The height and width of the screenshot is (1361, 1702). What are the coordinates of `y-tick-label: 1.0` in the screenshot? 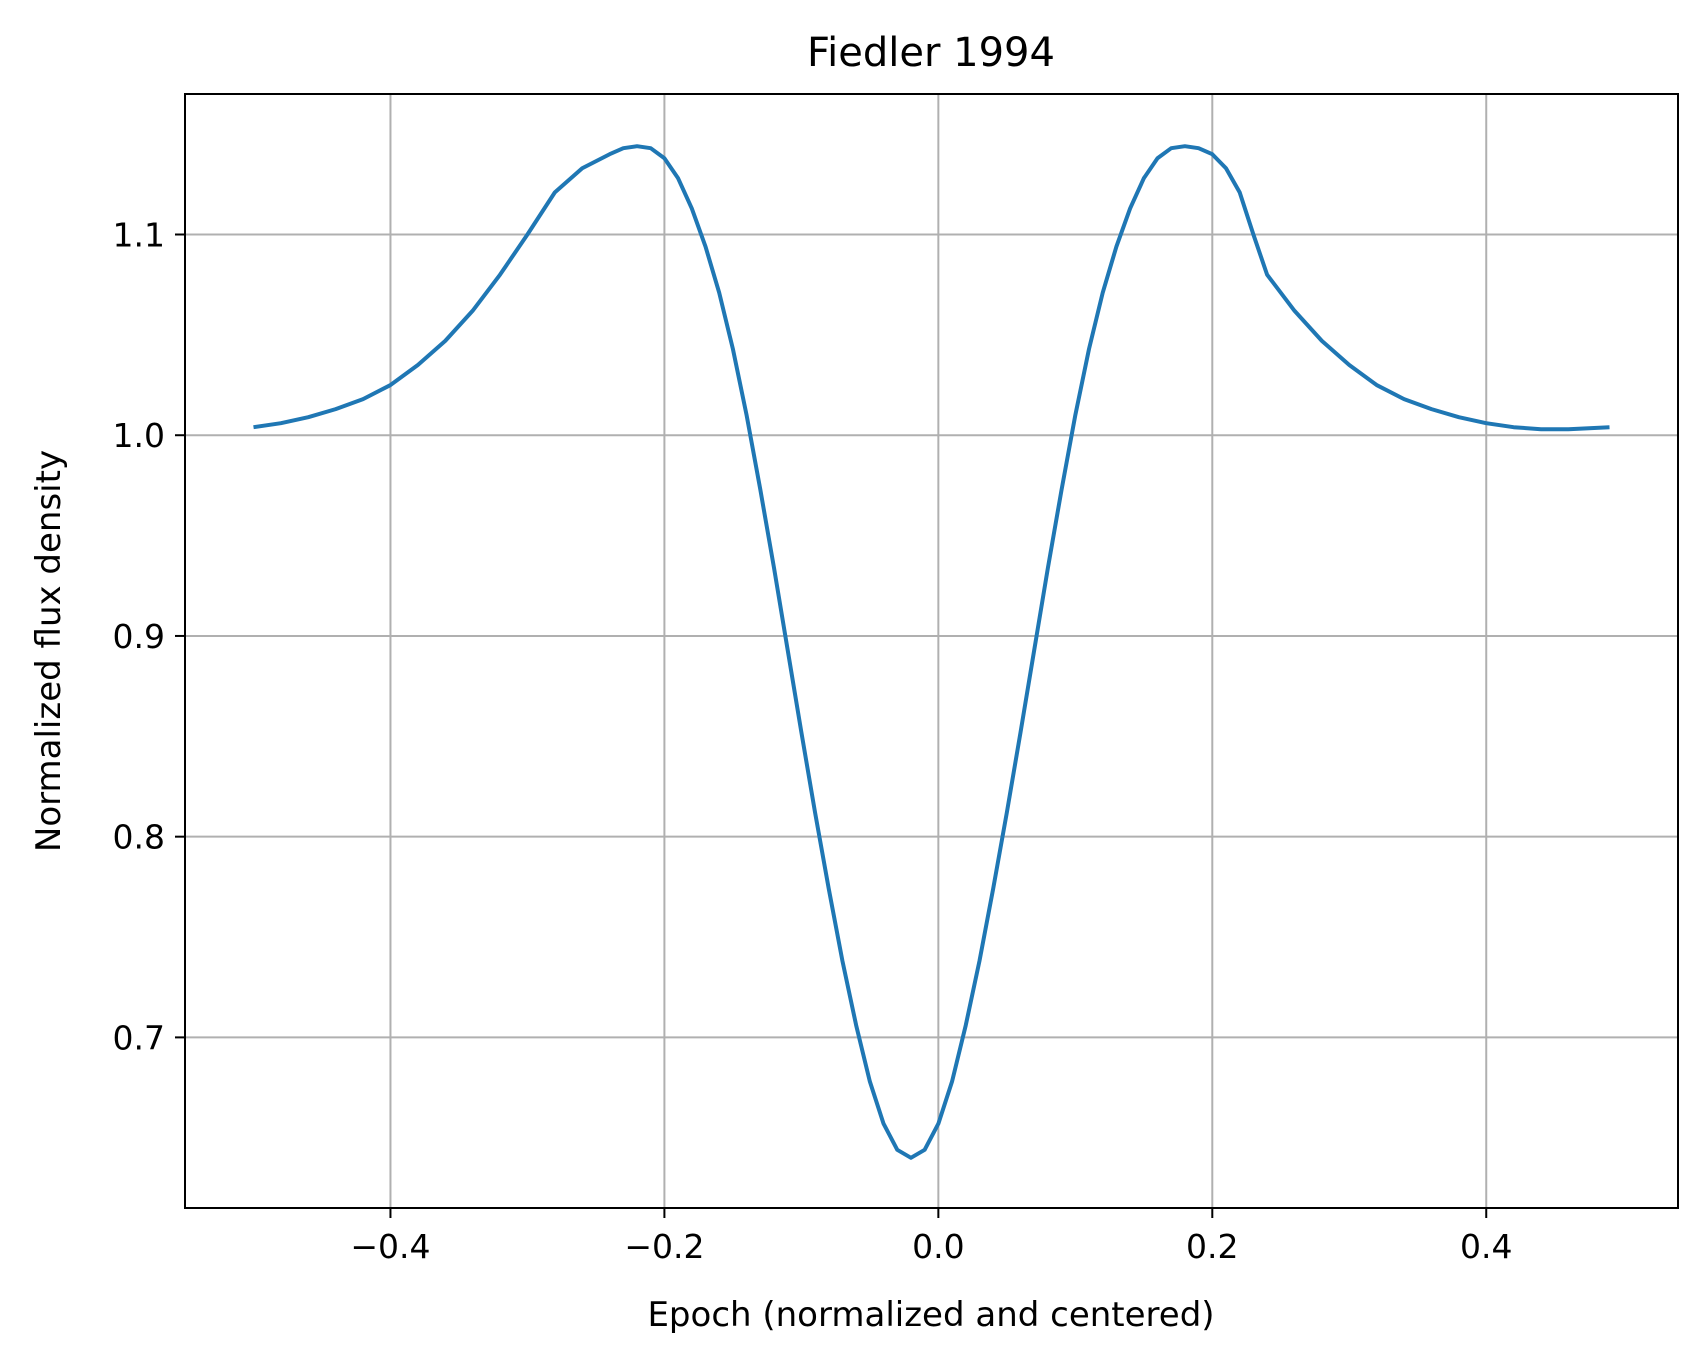 It's located at (139, 435).